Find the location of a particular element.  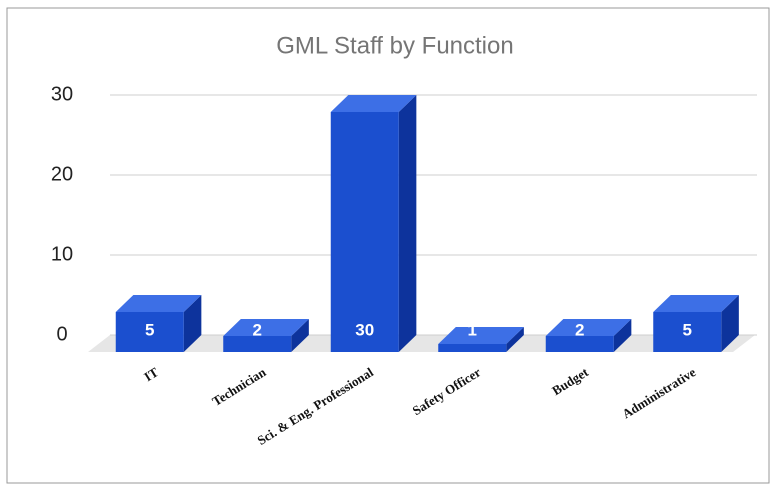

value-label: 1 is located at coordinates (472, 329).